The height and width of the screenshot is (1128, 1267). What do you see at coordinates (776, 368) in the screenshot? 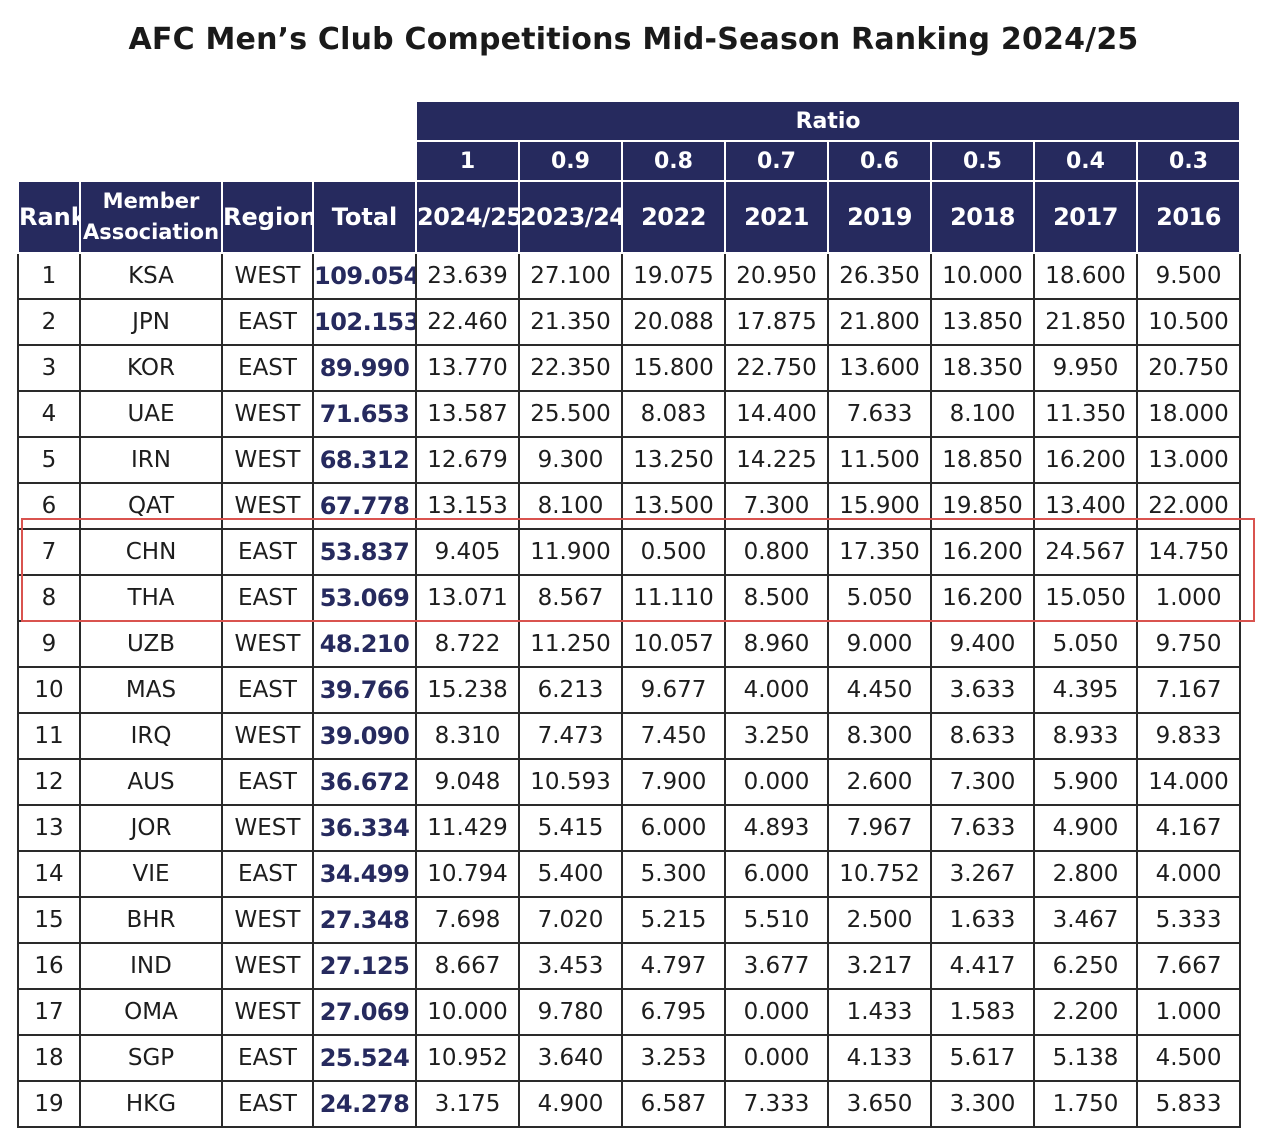
I see `value-cell: 22.750` at bounding box center [776, 368].